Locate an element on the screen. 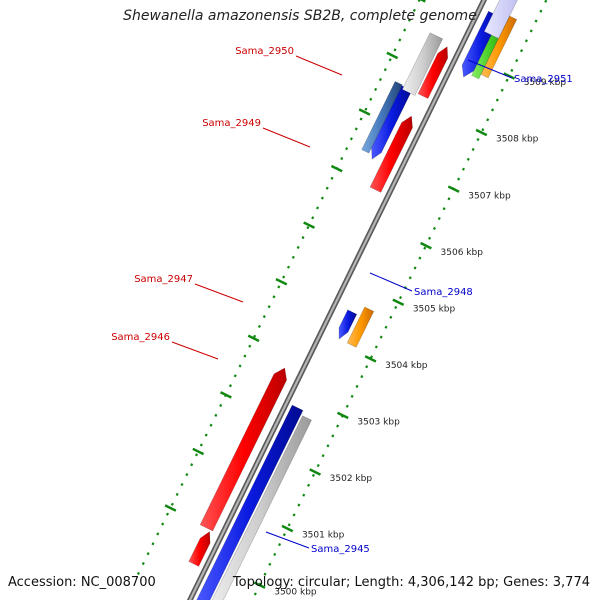 Image resolution: width=600 pixels, height=600 pixels. kbp-tick-label: 3502 kbp is located at coordinates (351, 479).